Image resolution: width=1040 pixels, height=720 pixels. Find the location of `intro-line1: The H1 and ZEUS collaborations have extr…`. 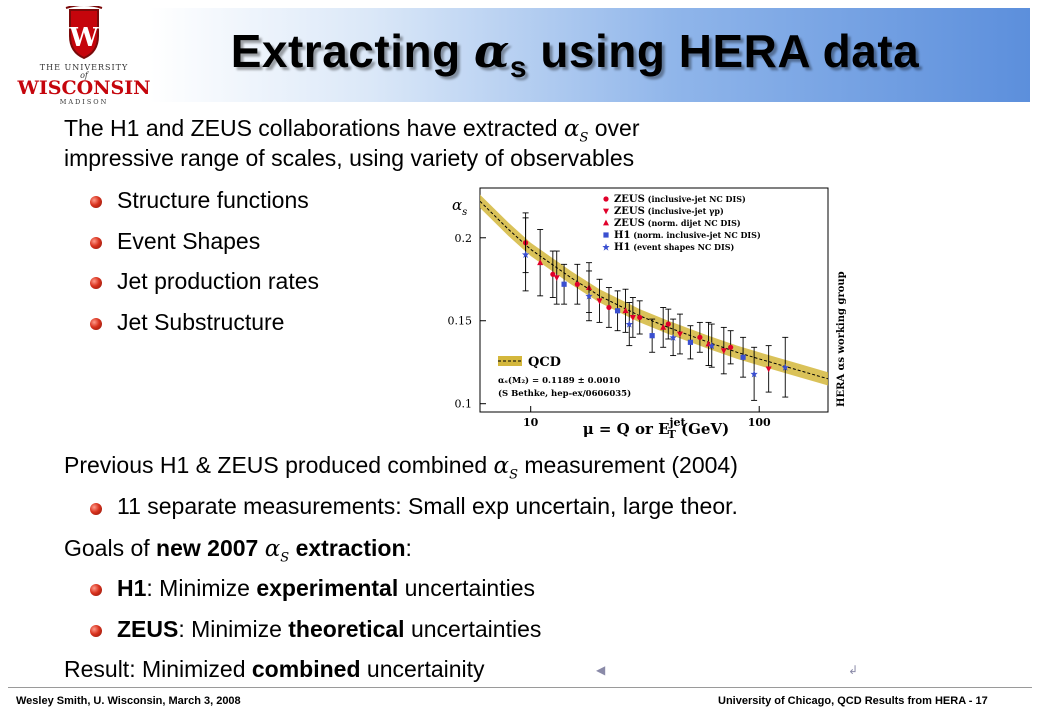

intro-line1: The H1 and ZEUS collaborations have extr… is located at coordinates (352, 130).